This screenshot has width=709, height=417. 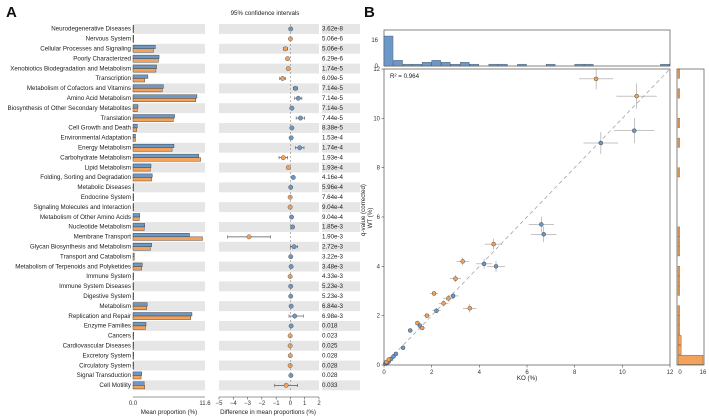 What do you see at coordinates (333, 58) in the screenshot?
I see `q-value: 6.29e-6` at bounding box center [333, 58].